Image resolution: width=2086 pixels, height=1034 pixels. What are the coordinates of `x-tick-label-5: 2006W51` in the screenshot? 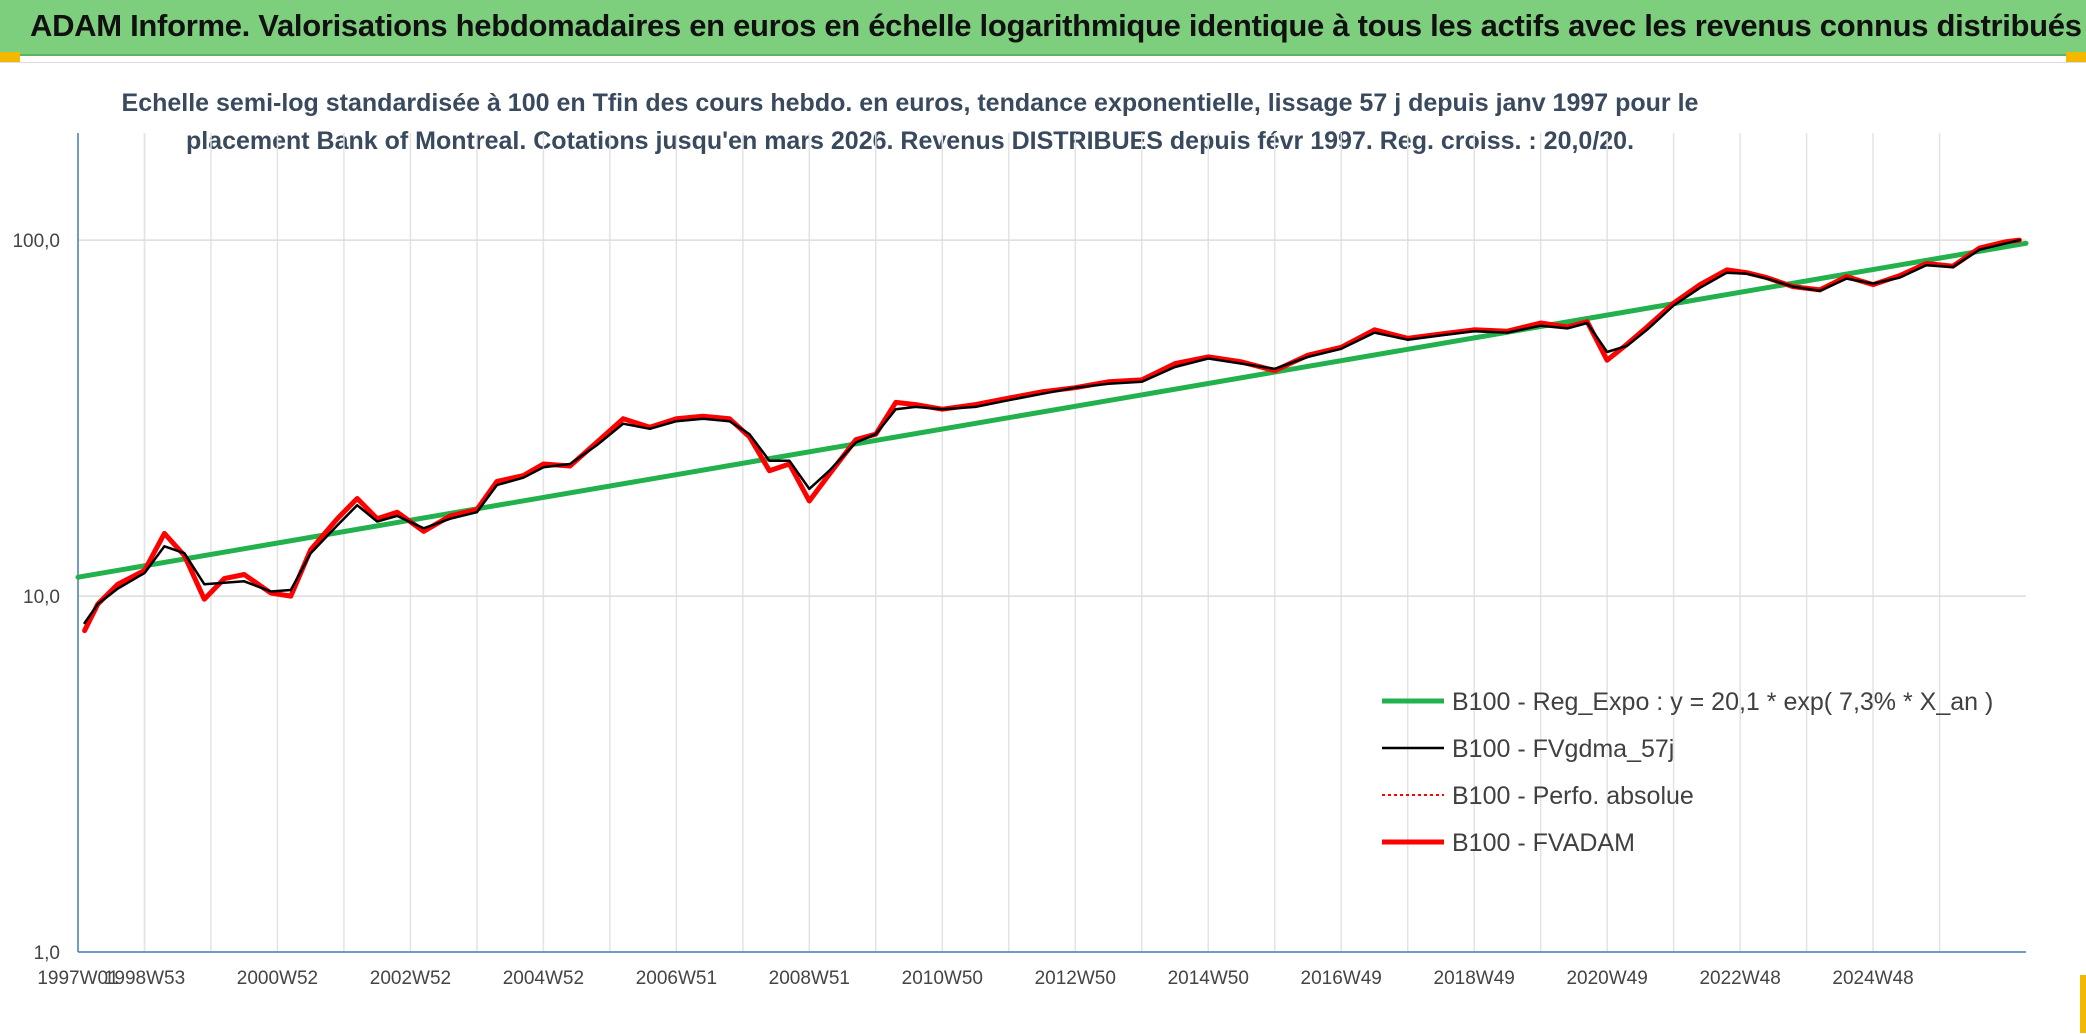 It's located at (676, 978).